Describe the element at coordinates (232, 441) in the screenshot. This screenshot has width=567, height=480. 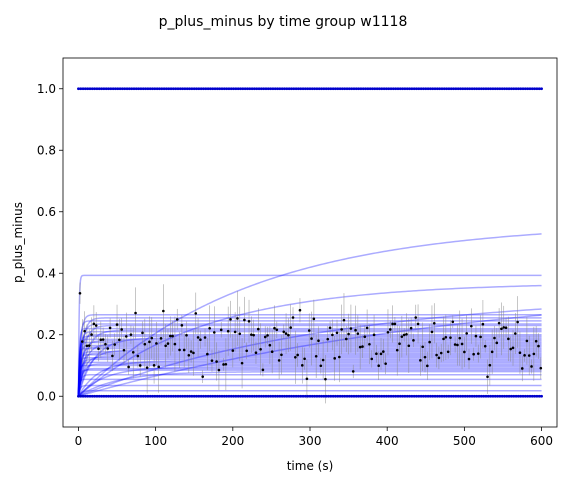
I see `x-tick-label: 200` at that location.